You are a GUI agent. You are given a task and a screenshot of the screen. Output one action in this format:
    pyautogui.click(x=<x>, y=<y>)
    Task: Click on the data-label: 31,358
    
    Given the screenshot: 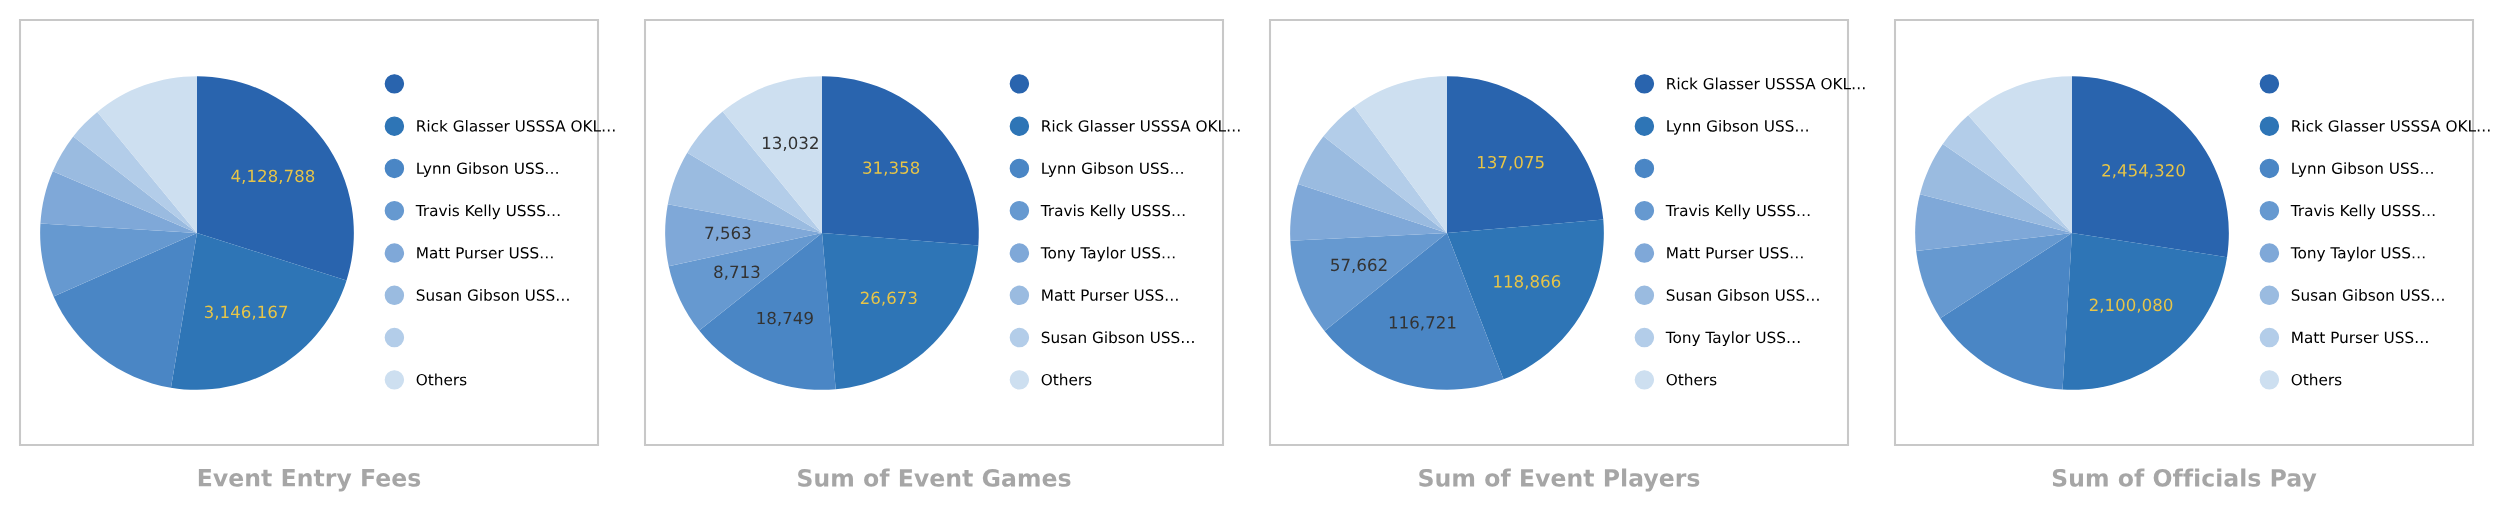 What is the action you would take?
    pyautogui.click(x=891, y=168)
    